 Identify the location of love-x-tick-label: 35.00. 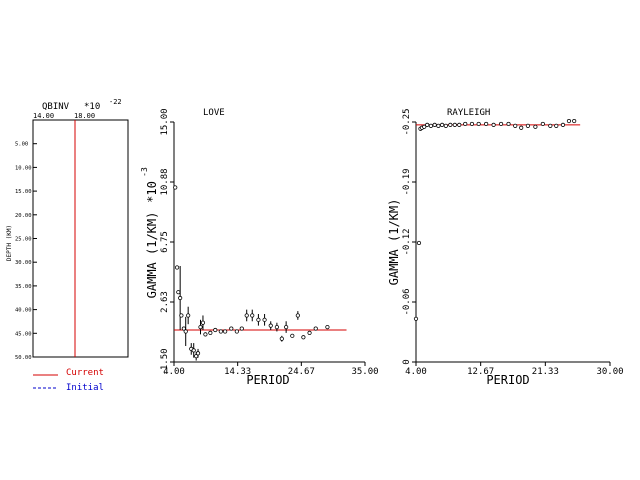
(364, 372).